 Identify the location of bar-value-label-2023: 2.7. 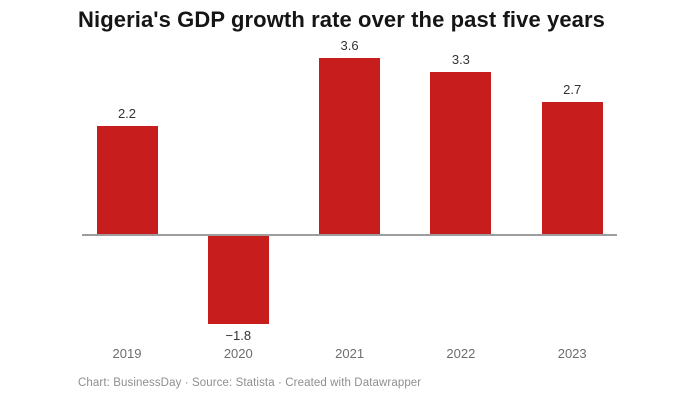
(572, 89).